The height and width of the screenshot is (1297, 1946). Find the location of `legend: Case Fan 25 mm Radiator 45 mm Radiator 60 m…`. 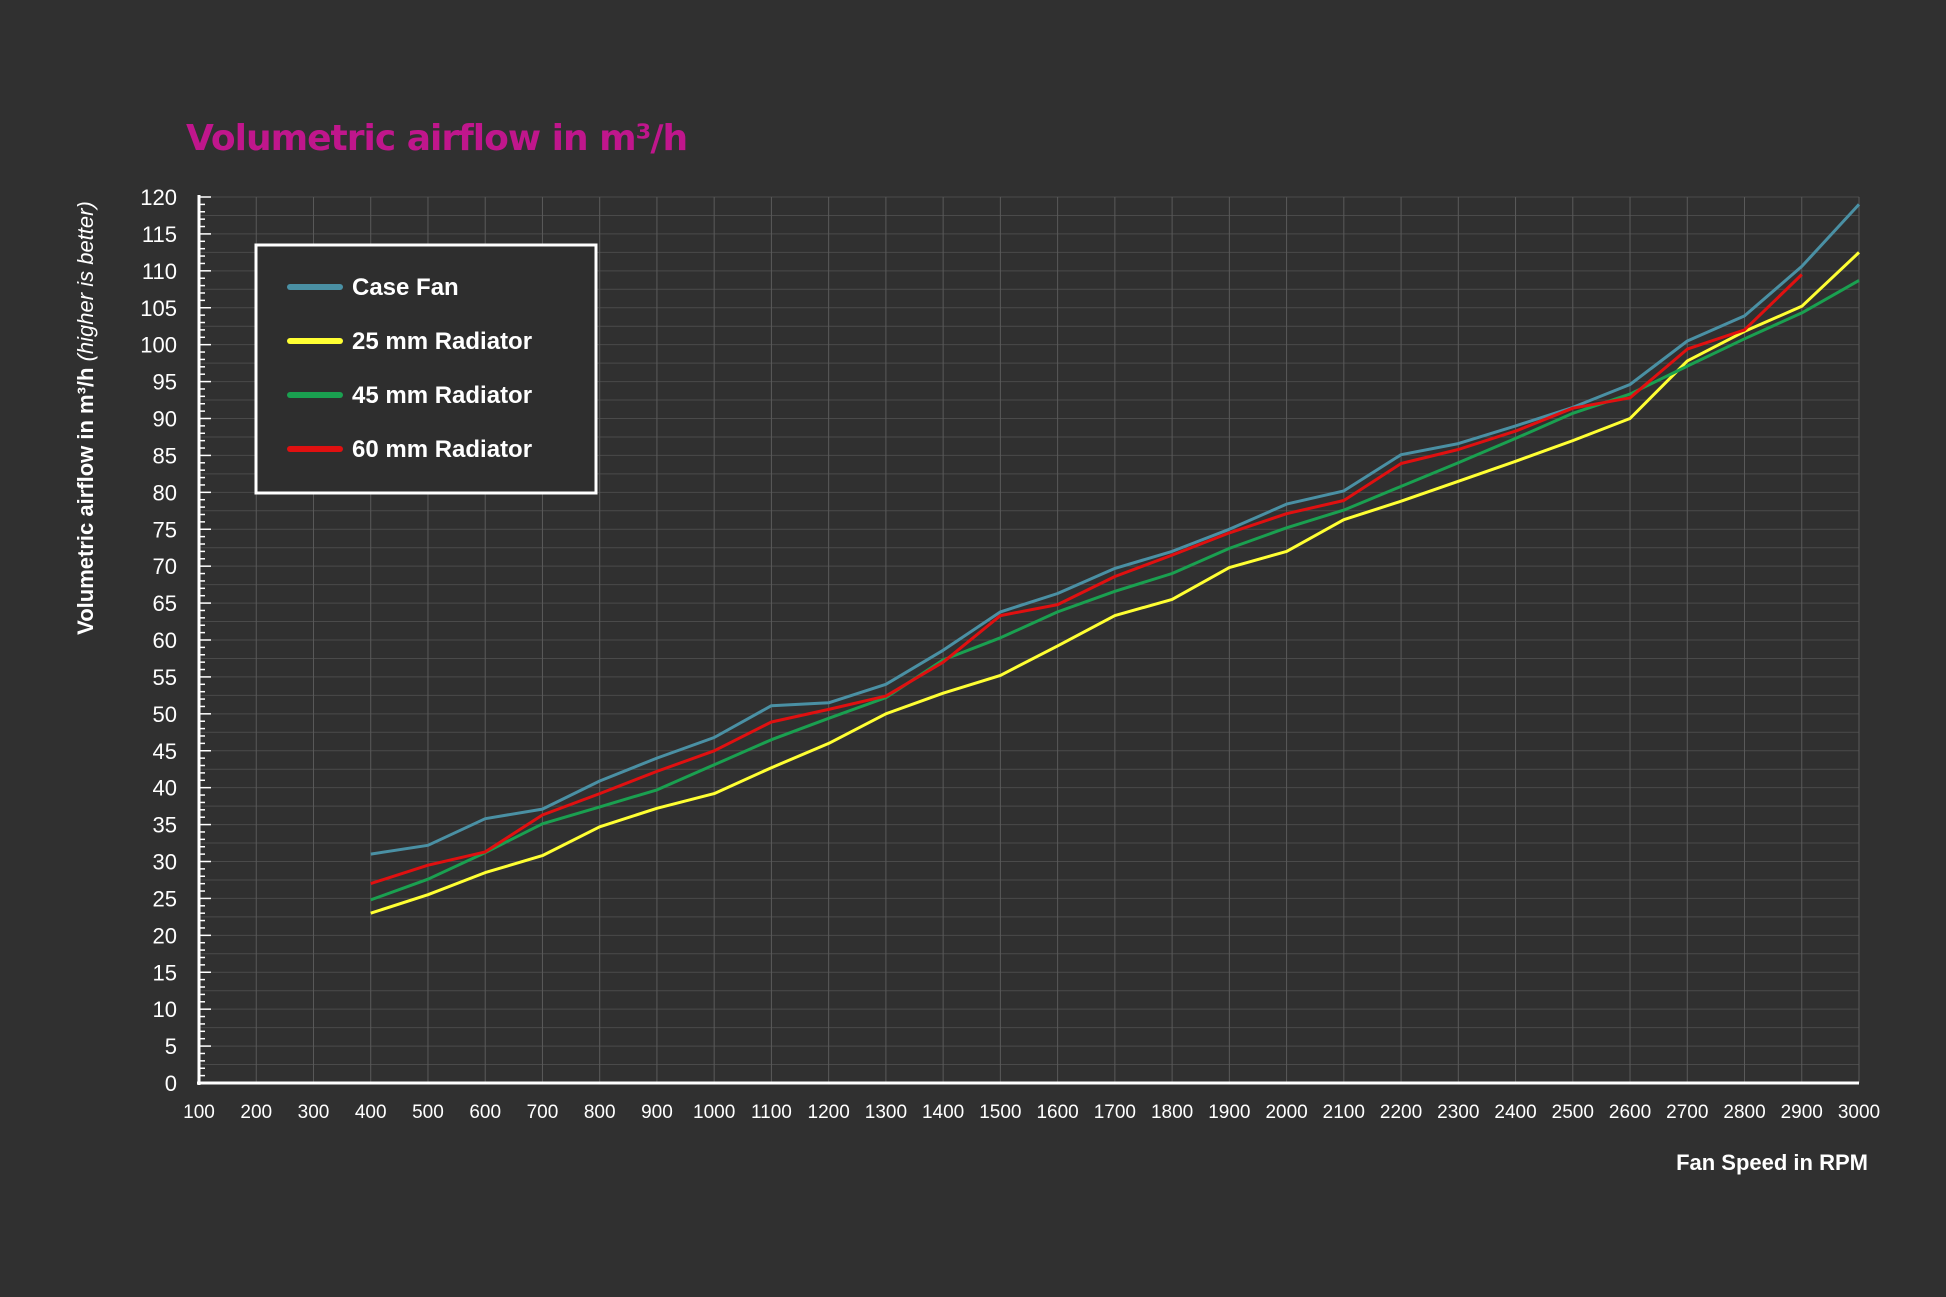

legend: Case Fan 25 mm Radiator 45 mm Radiator 60 m… is located at coordinates (426, 369).